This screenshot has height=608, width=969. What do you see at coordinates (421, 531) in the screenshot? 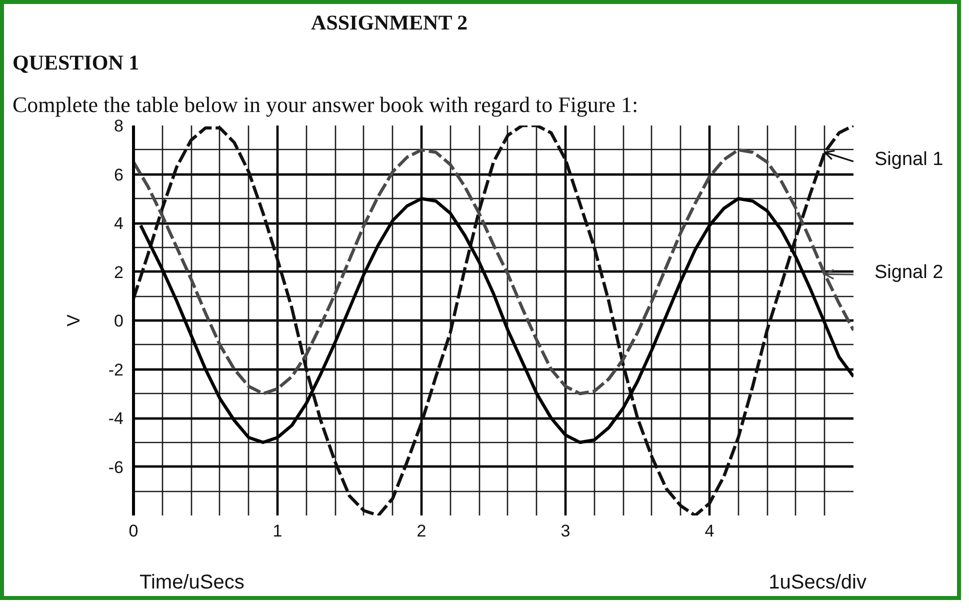
I see `x-tick-label: 2` at bounding box center [421, 531].